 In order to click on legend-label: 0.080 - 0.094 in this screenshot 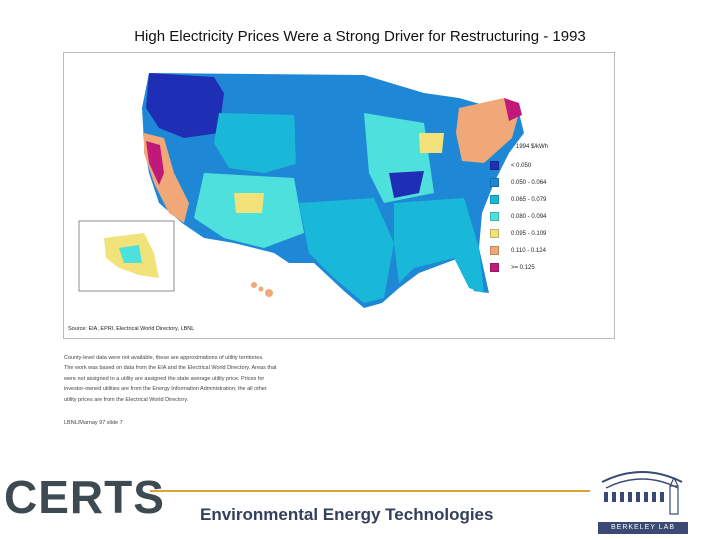, I will do `click(529, 216)`.